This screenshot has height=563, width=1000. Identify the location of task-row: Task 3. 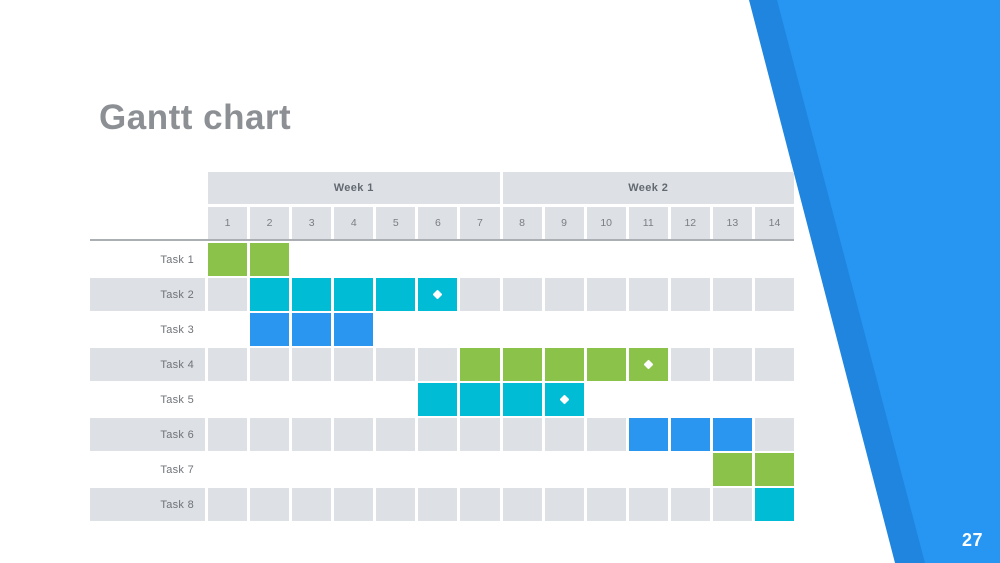
(442, 329).